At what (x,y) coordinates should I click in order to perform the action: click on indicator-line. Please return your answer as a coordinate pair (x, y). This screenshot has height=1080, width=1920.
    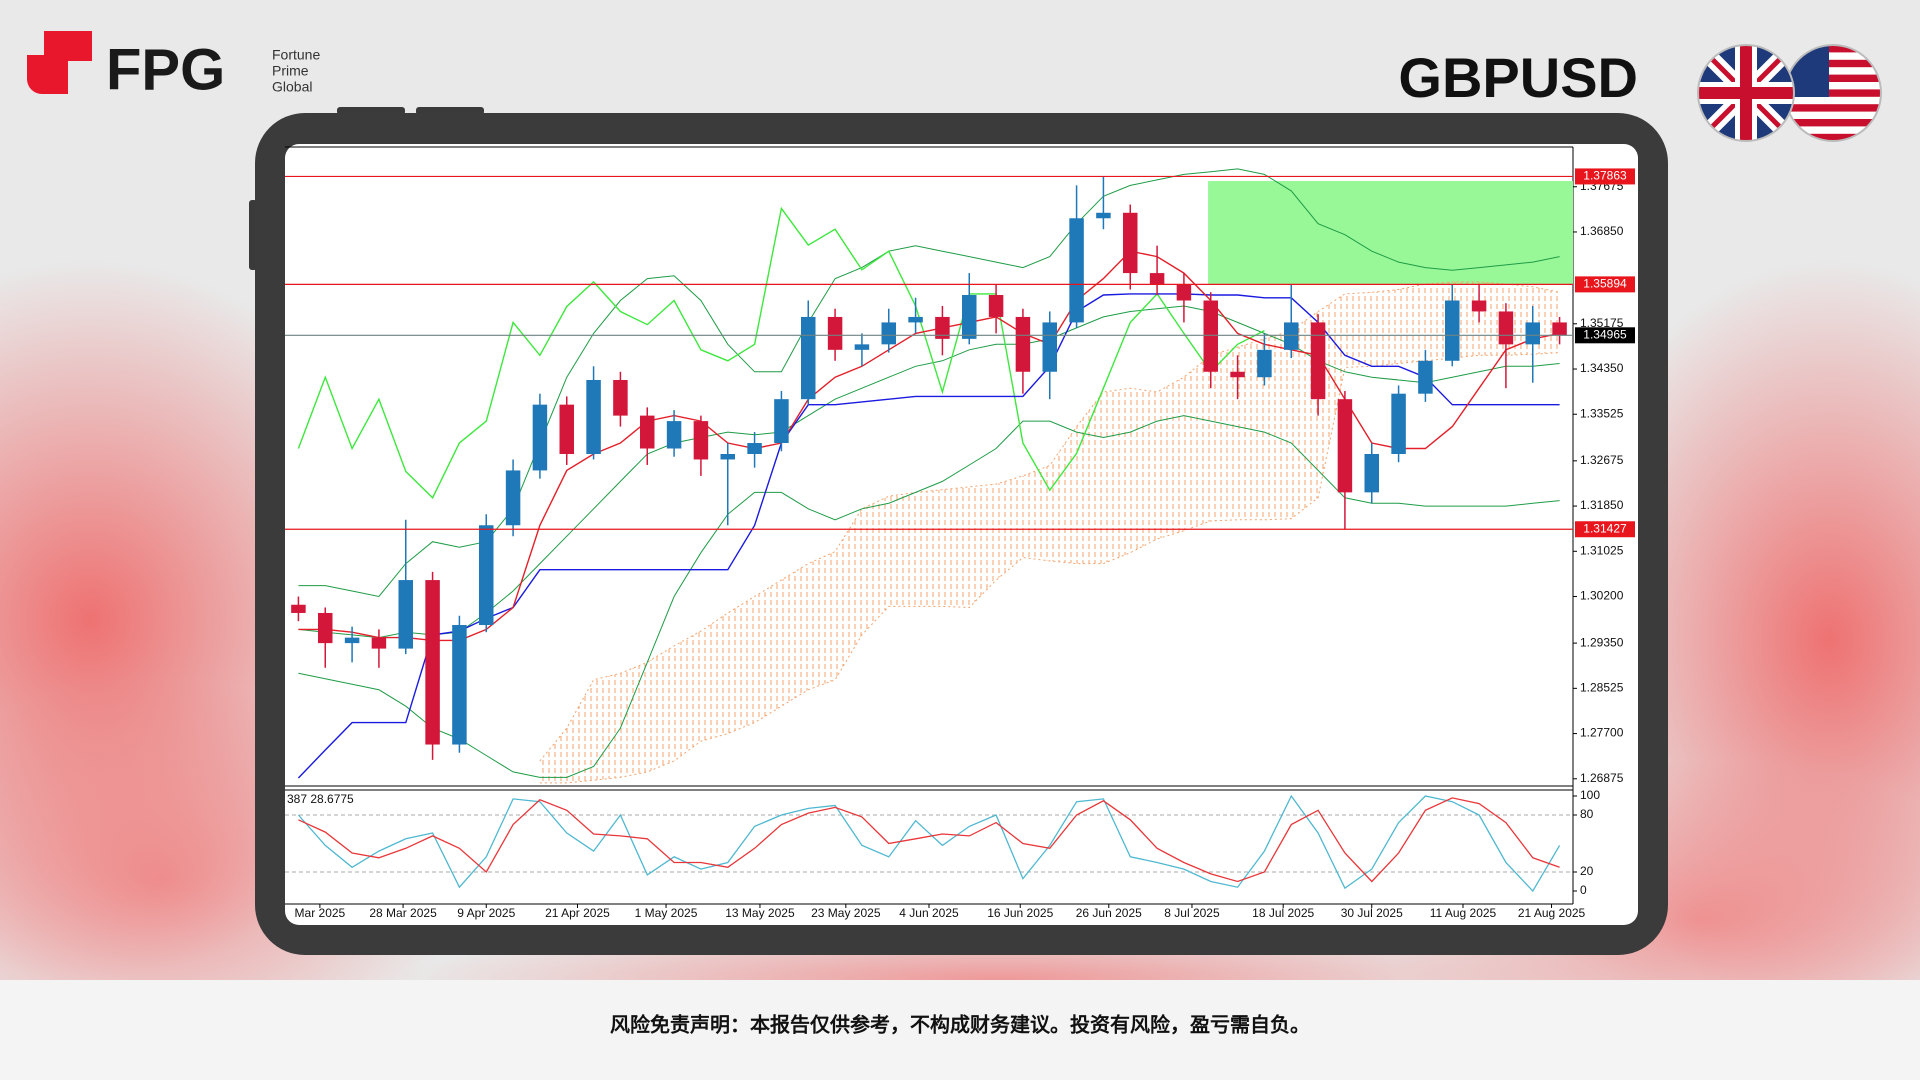
    Looking at the image, I should click on (781, 352).